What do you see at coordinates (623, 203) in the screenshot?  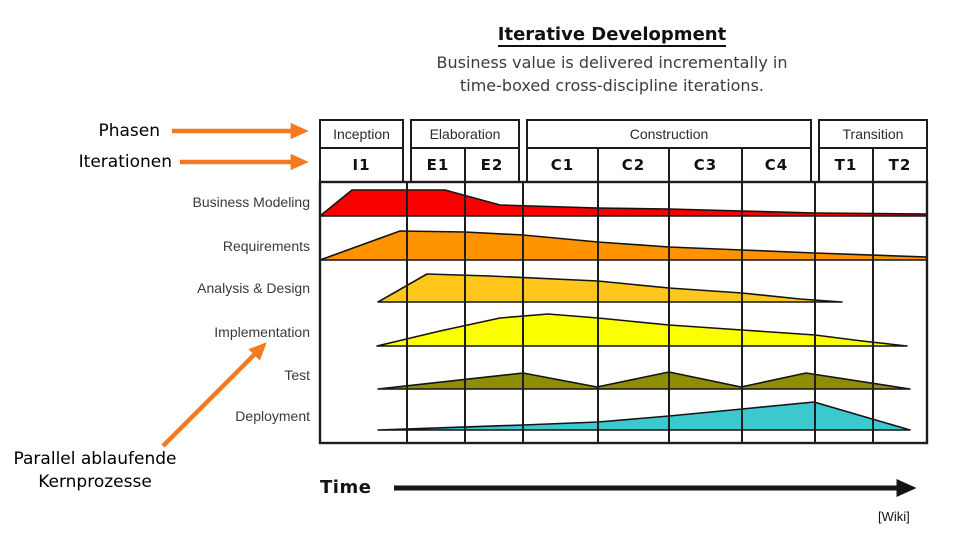 I see `hump-business-modeling` at bounding box center [623, 203].